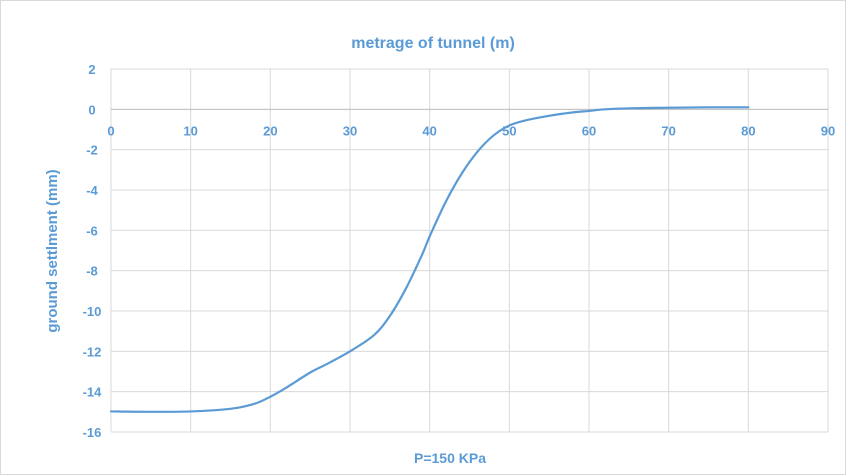  Describe the element at coordinates (92, 190) in the screenshot. I see `y-tick-label: -4` at that location.